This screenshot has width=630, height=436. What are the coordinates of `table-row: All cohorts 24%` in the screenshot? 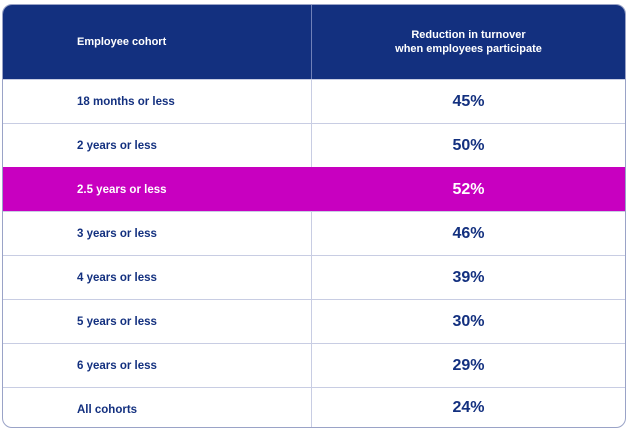 It's located at (314, 407).